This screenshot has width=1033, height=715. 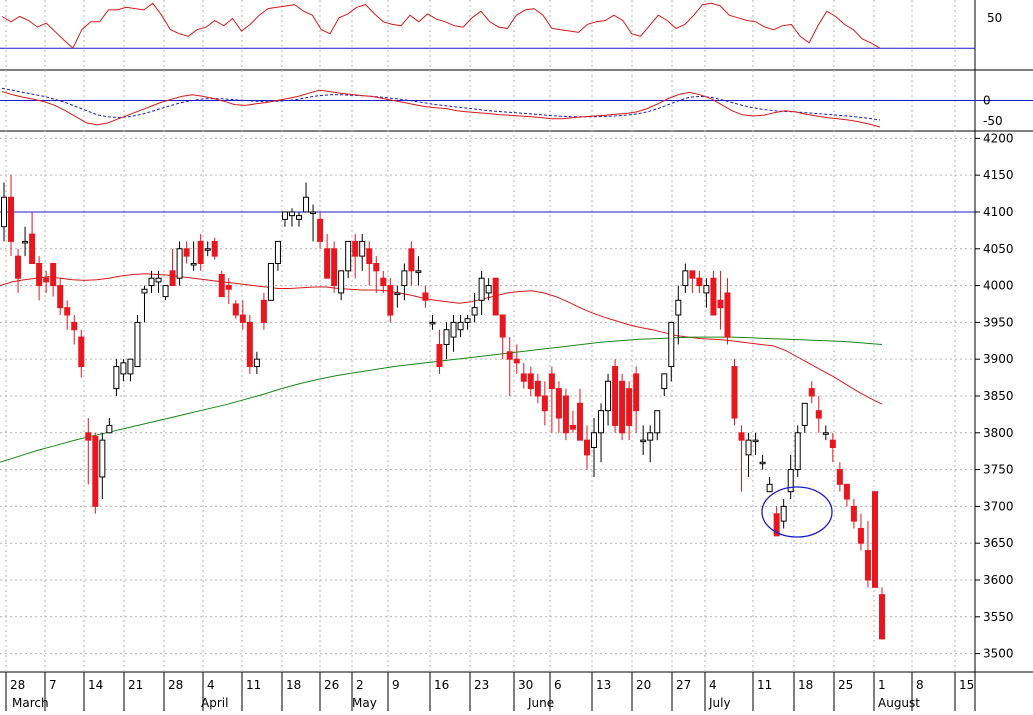 I want to click on x-tick-label: 13, so click(x=603, y=685).